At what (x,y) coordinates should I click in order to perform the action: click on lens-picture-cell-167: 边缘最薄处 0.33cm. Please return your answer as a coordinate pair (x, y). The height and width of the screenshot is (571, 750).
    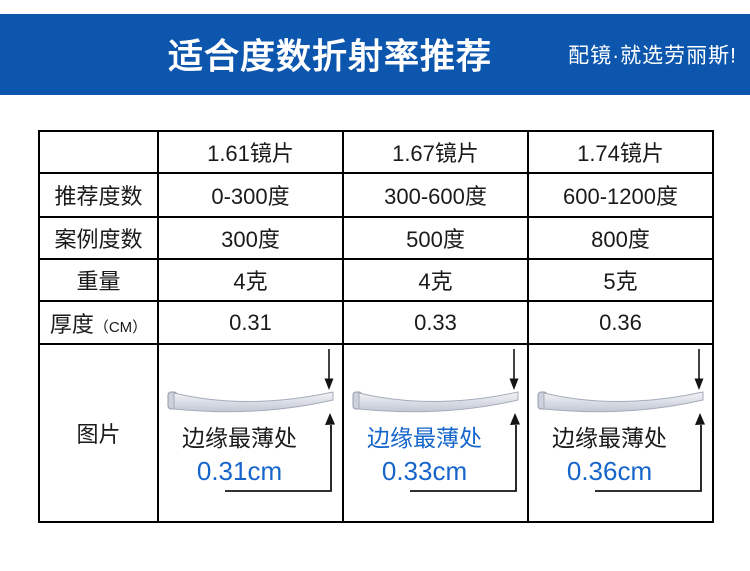
    Looking at the image, I should click on (435, 433).